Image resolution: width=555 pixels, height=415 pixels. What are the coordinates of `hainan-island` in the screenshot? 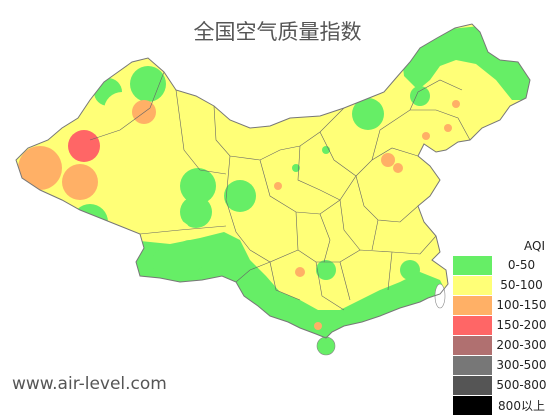 It's located at (326, 346).